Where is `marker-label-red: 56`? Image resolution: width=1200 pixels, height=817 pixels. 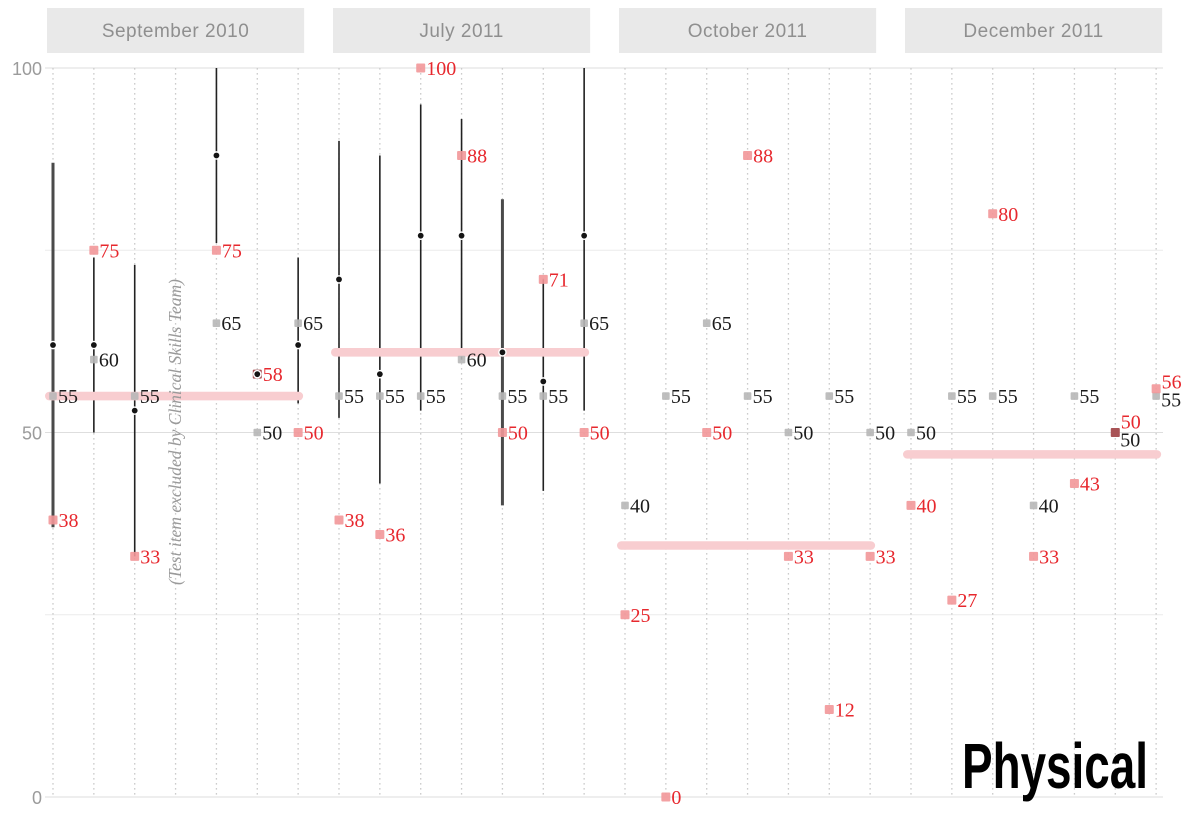 marker-label-red: 56 is located at coordinates (1172, 382).